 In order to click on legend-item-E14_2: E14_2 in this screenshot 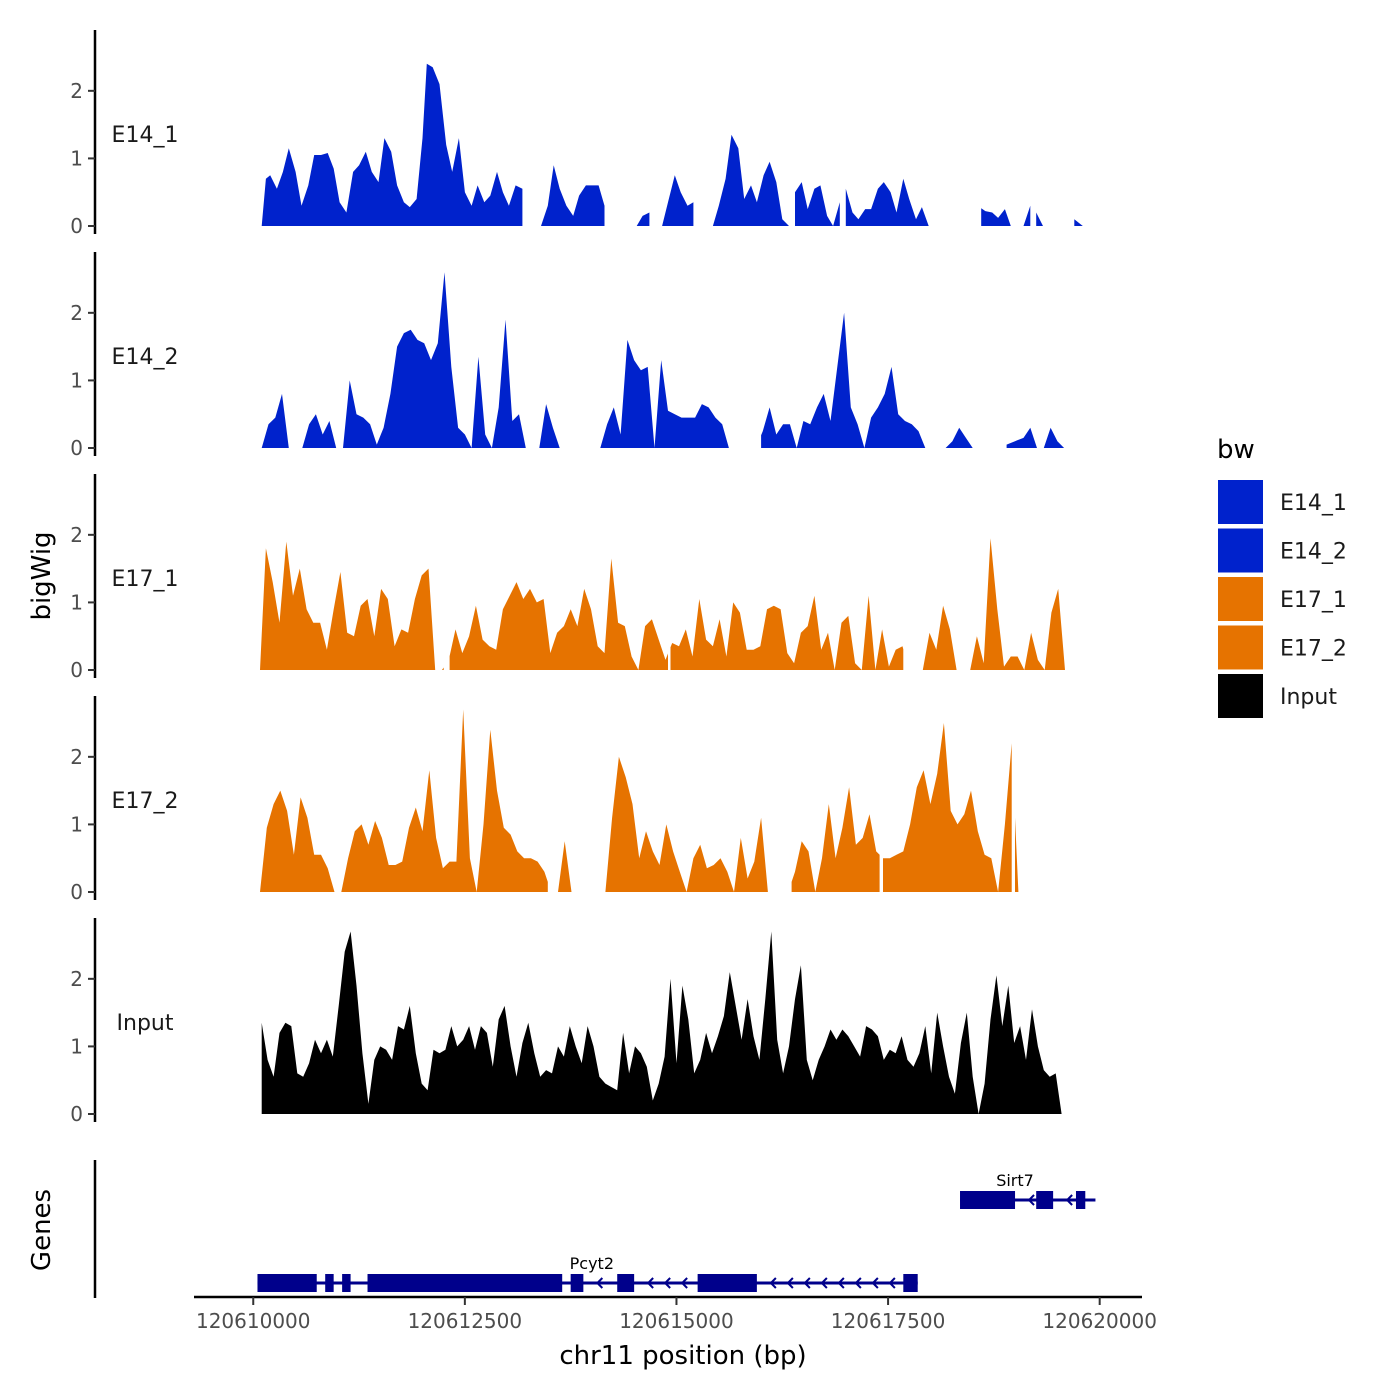, I will do `click(1282, 550)`.